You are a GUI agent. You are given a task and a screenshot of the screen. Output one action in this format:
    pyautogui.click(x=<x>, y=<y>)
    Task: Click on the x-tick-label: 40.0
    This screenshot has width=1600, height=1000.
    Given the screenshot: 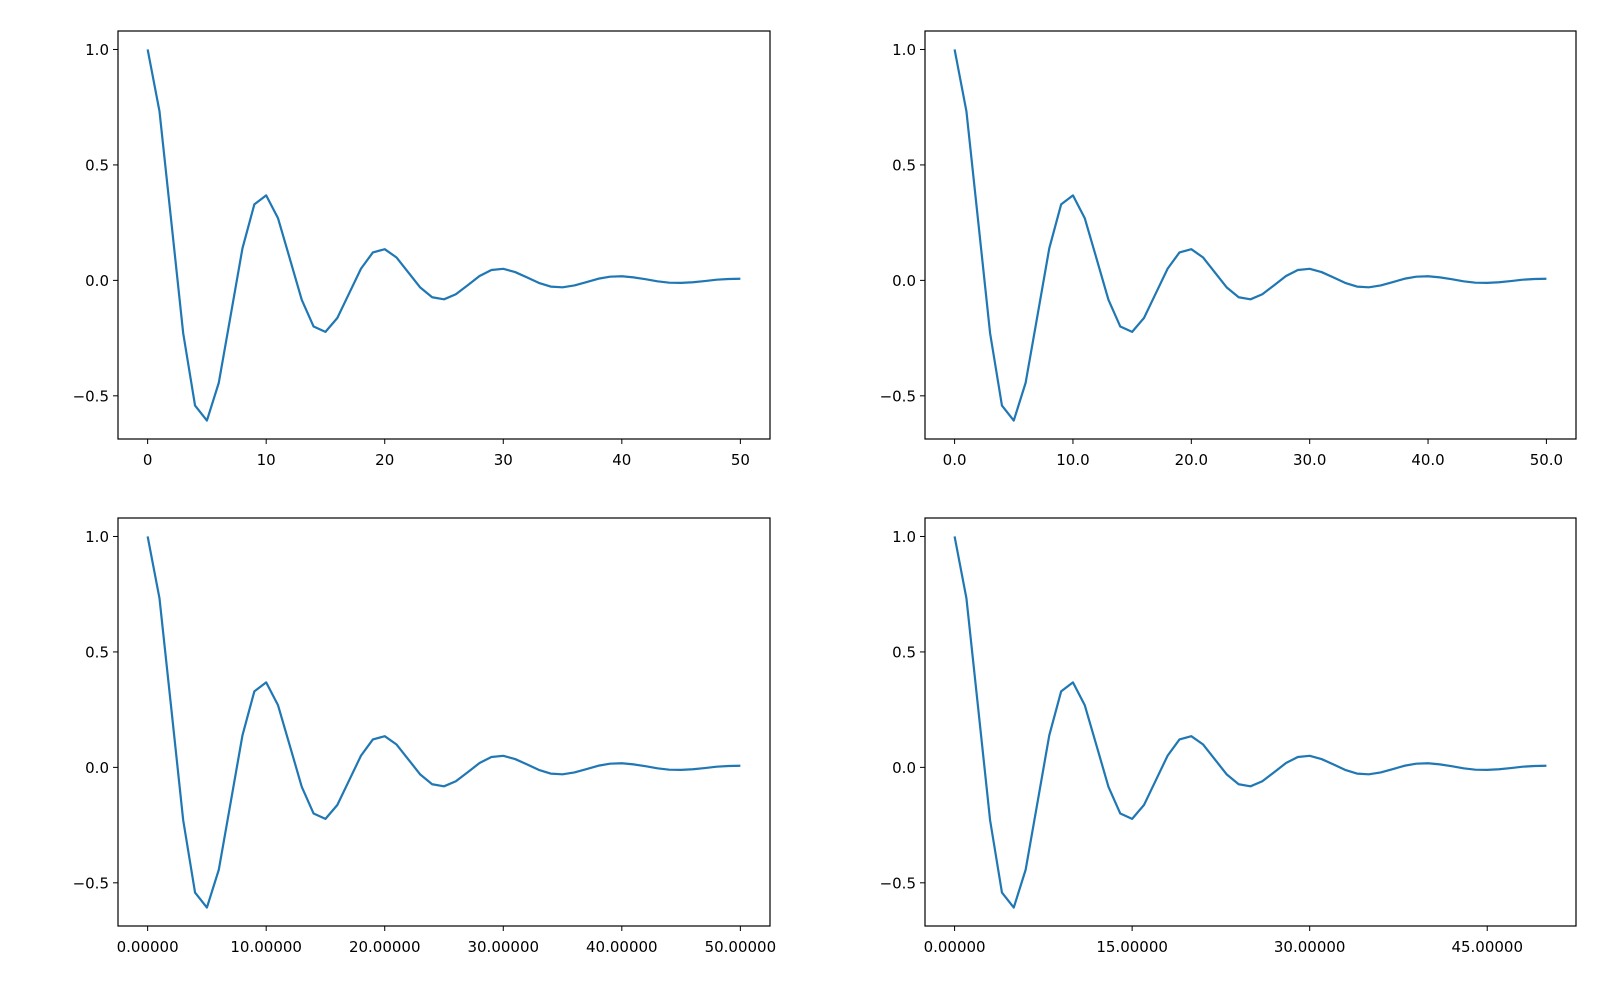 What is the action you would take?
    pyautogui.click(x=1427, y=460)
    